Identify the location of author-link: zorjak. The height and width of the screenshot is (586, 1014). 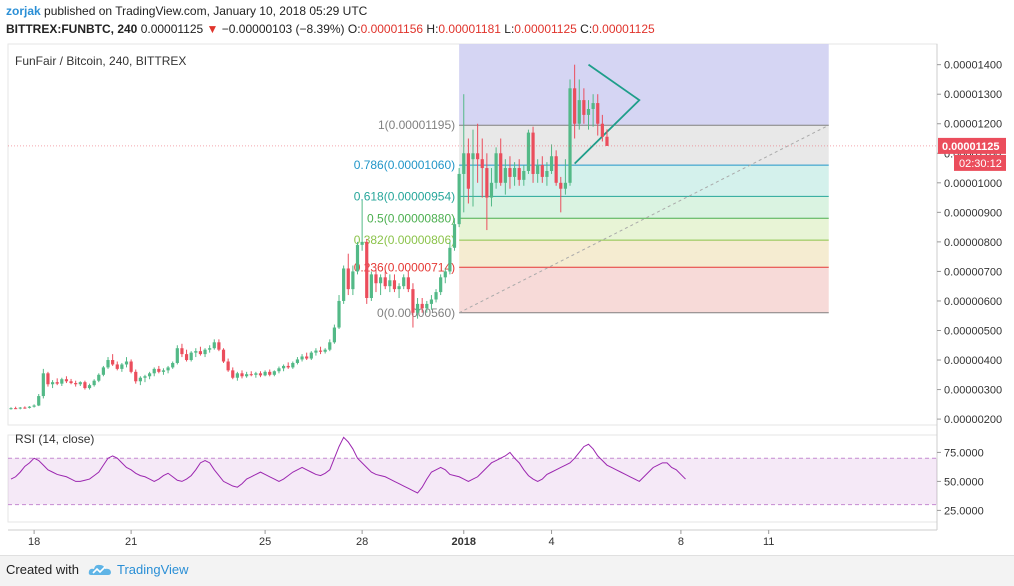
(23, 11).